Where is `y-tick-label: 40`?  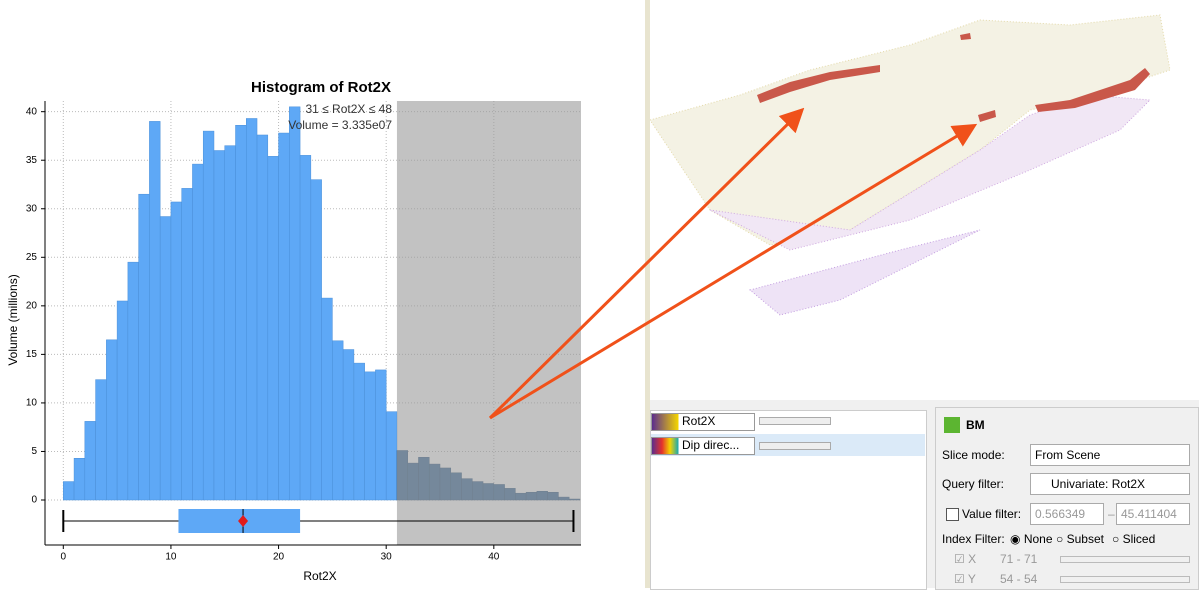
y-tick-label: 40 is located at coordinates (32, 111).